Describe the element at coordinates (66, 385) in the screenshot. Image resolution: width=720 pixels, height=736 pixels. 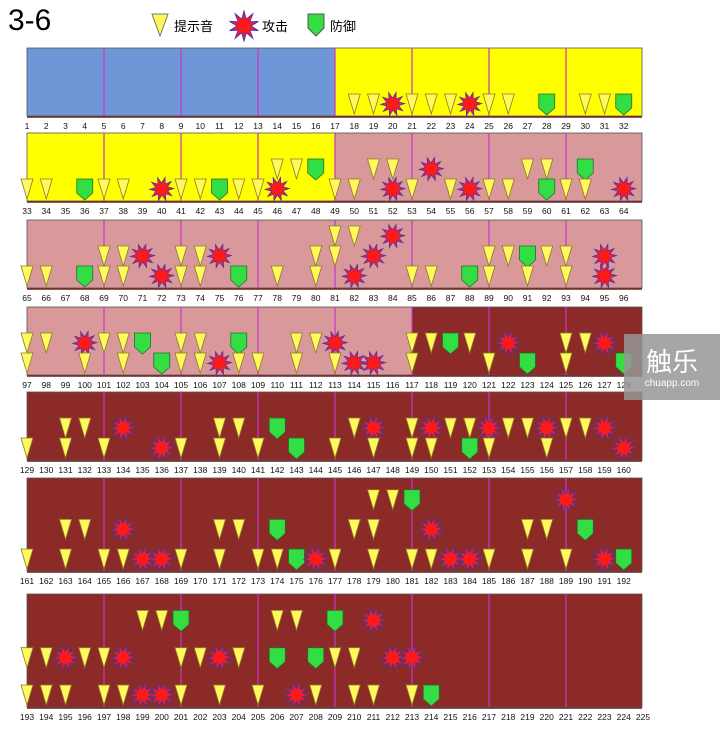
I see `beat-number: 99` at that location.